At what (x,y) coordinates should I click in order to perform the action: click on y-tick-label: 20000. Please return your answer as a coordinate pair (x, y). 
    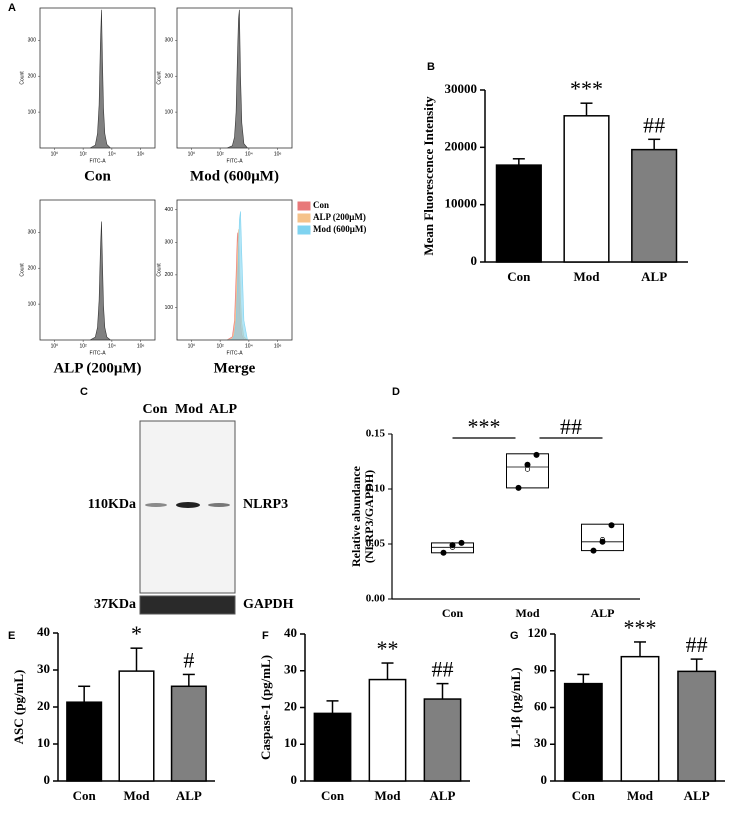
    Looking at the image, I should click on (461, 145).